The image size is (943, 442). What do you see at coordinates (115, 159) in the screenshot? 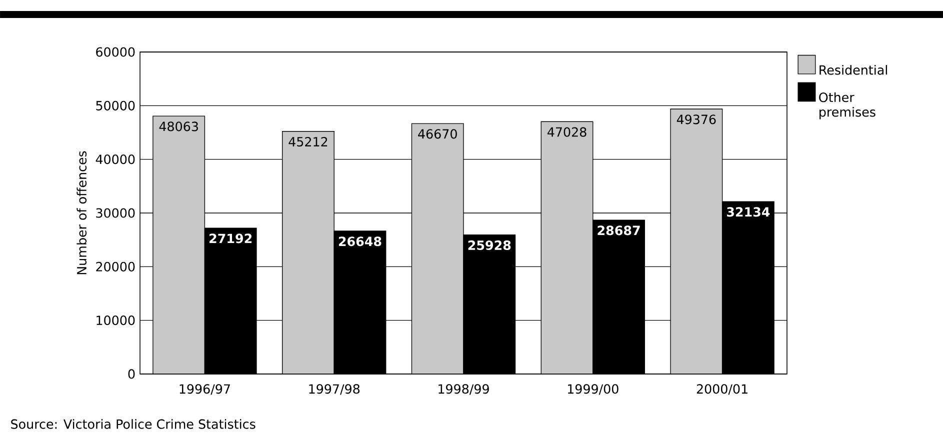
I see `y-tick-label: 40000` at bounding box center [115, 159].